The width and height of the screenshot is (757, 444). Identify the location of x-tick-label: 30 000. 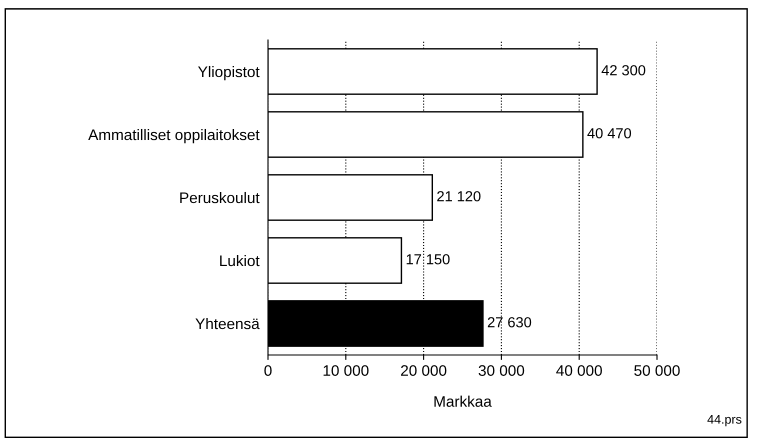
(501, 370).